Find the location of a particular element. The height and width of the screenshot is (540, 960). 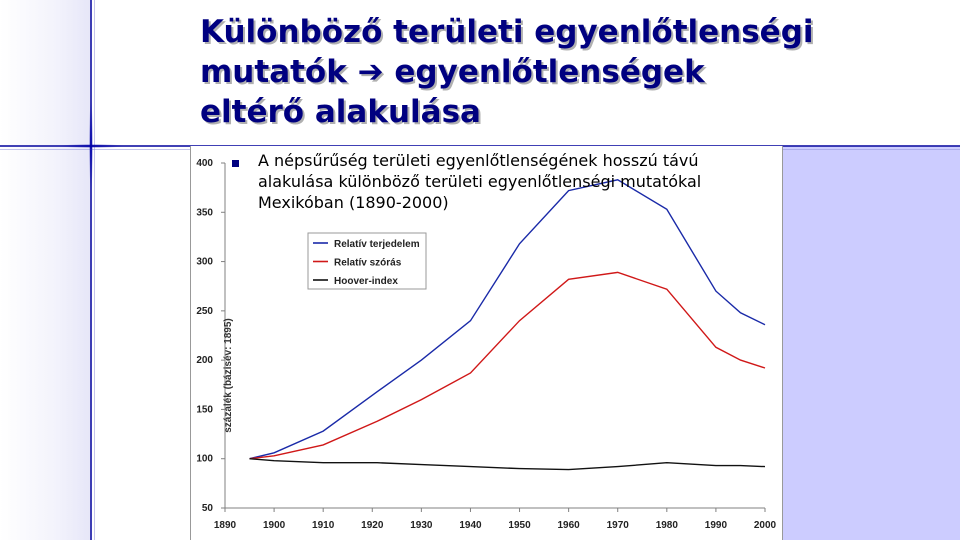

x-tick-label: 1900 is located at coordinates (274, 525).